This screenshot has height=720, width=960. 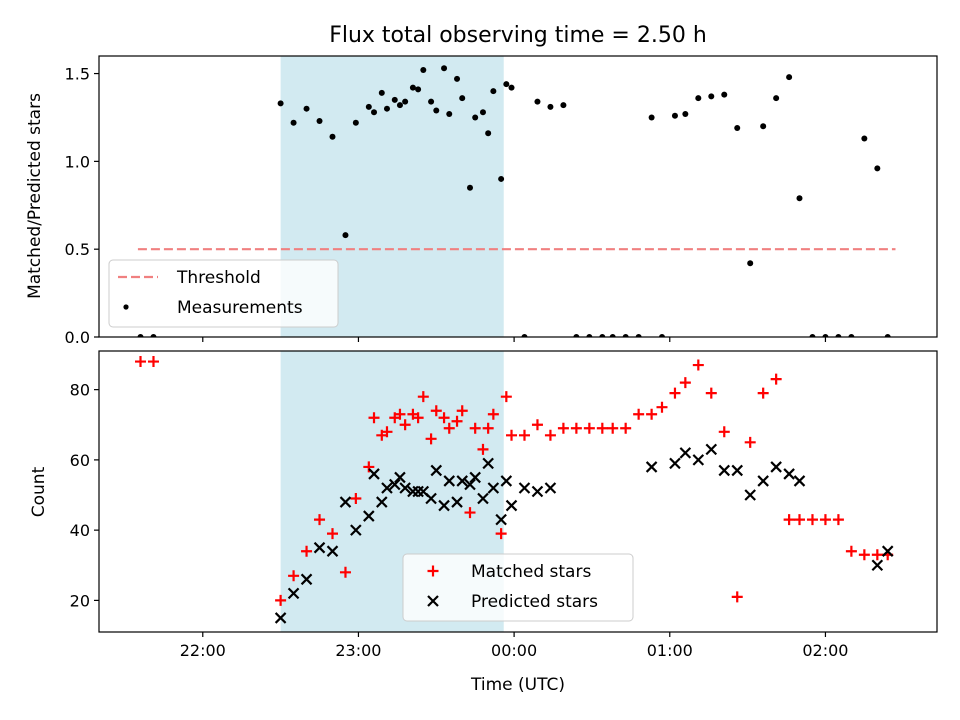 I want to click on bottom-legend-matched-stars-marker, so click(x=433, y=571).